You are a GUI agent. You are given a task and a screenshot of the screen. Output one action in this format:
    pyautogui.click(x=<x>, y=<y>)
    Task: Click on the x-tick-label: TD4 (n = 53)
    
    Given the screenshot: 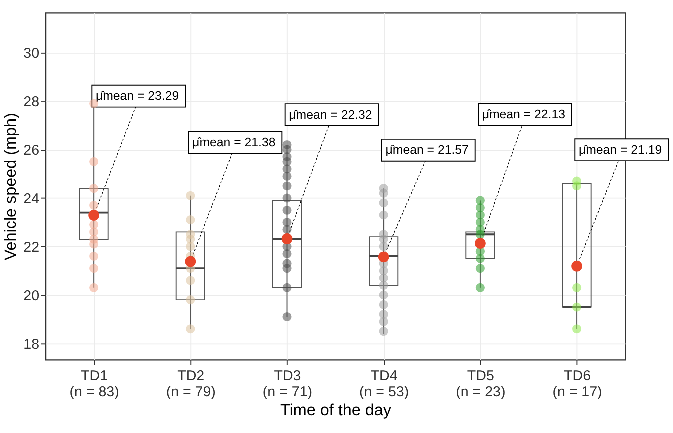 What is the action you would take?
    pyautogui.click(x=385, y=384)
    